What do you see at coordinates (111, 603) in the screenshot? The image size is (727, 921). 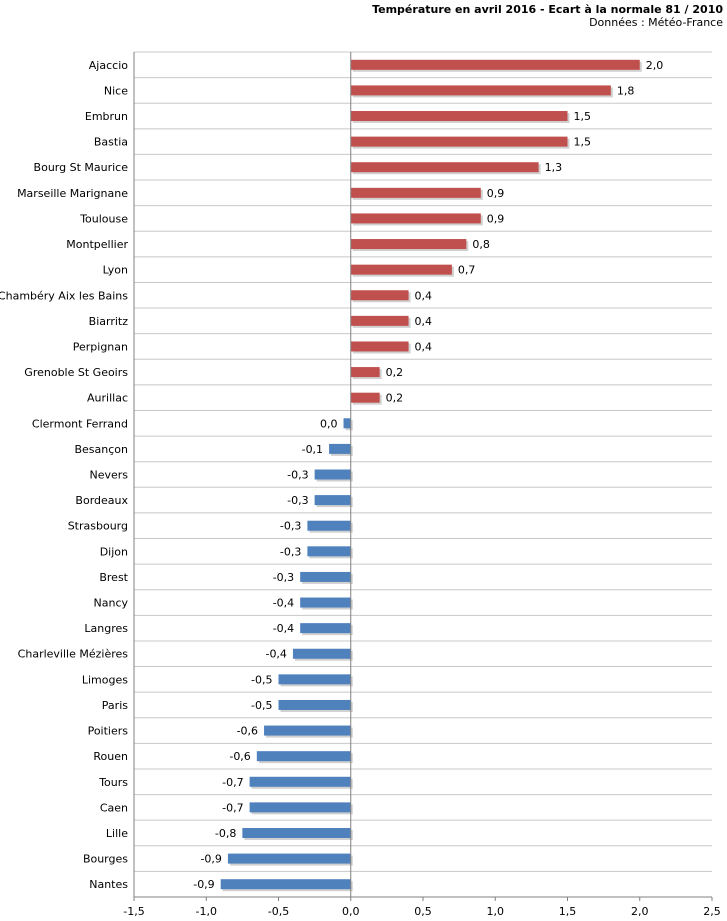 I see `category-label: Nancy` at bounding box center [111, 603].